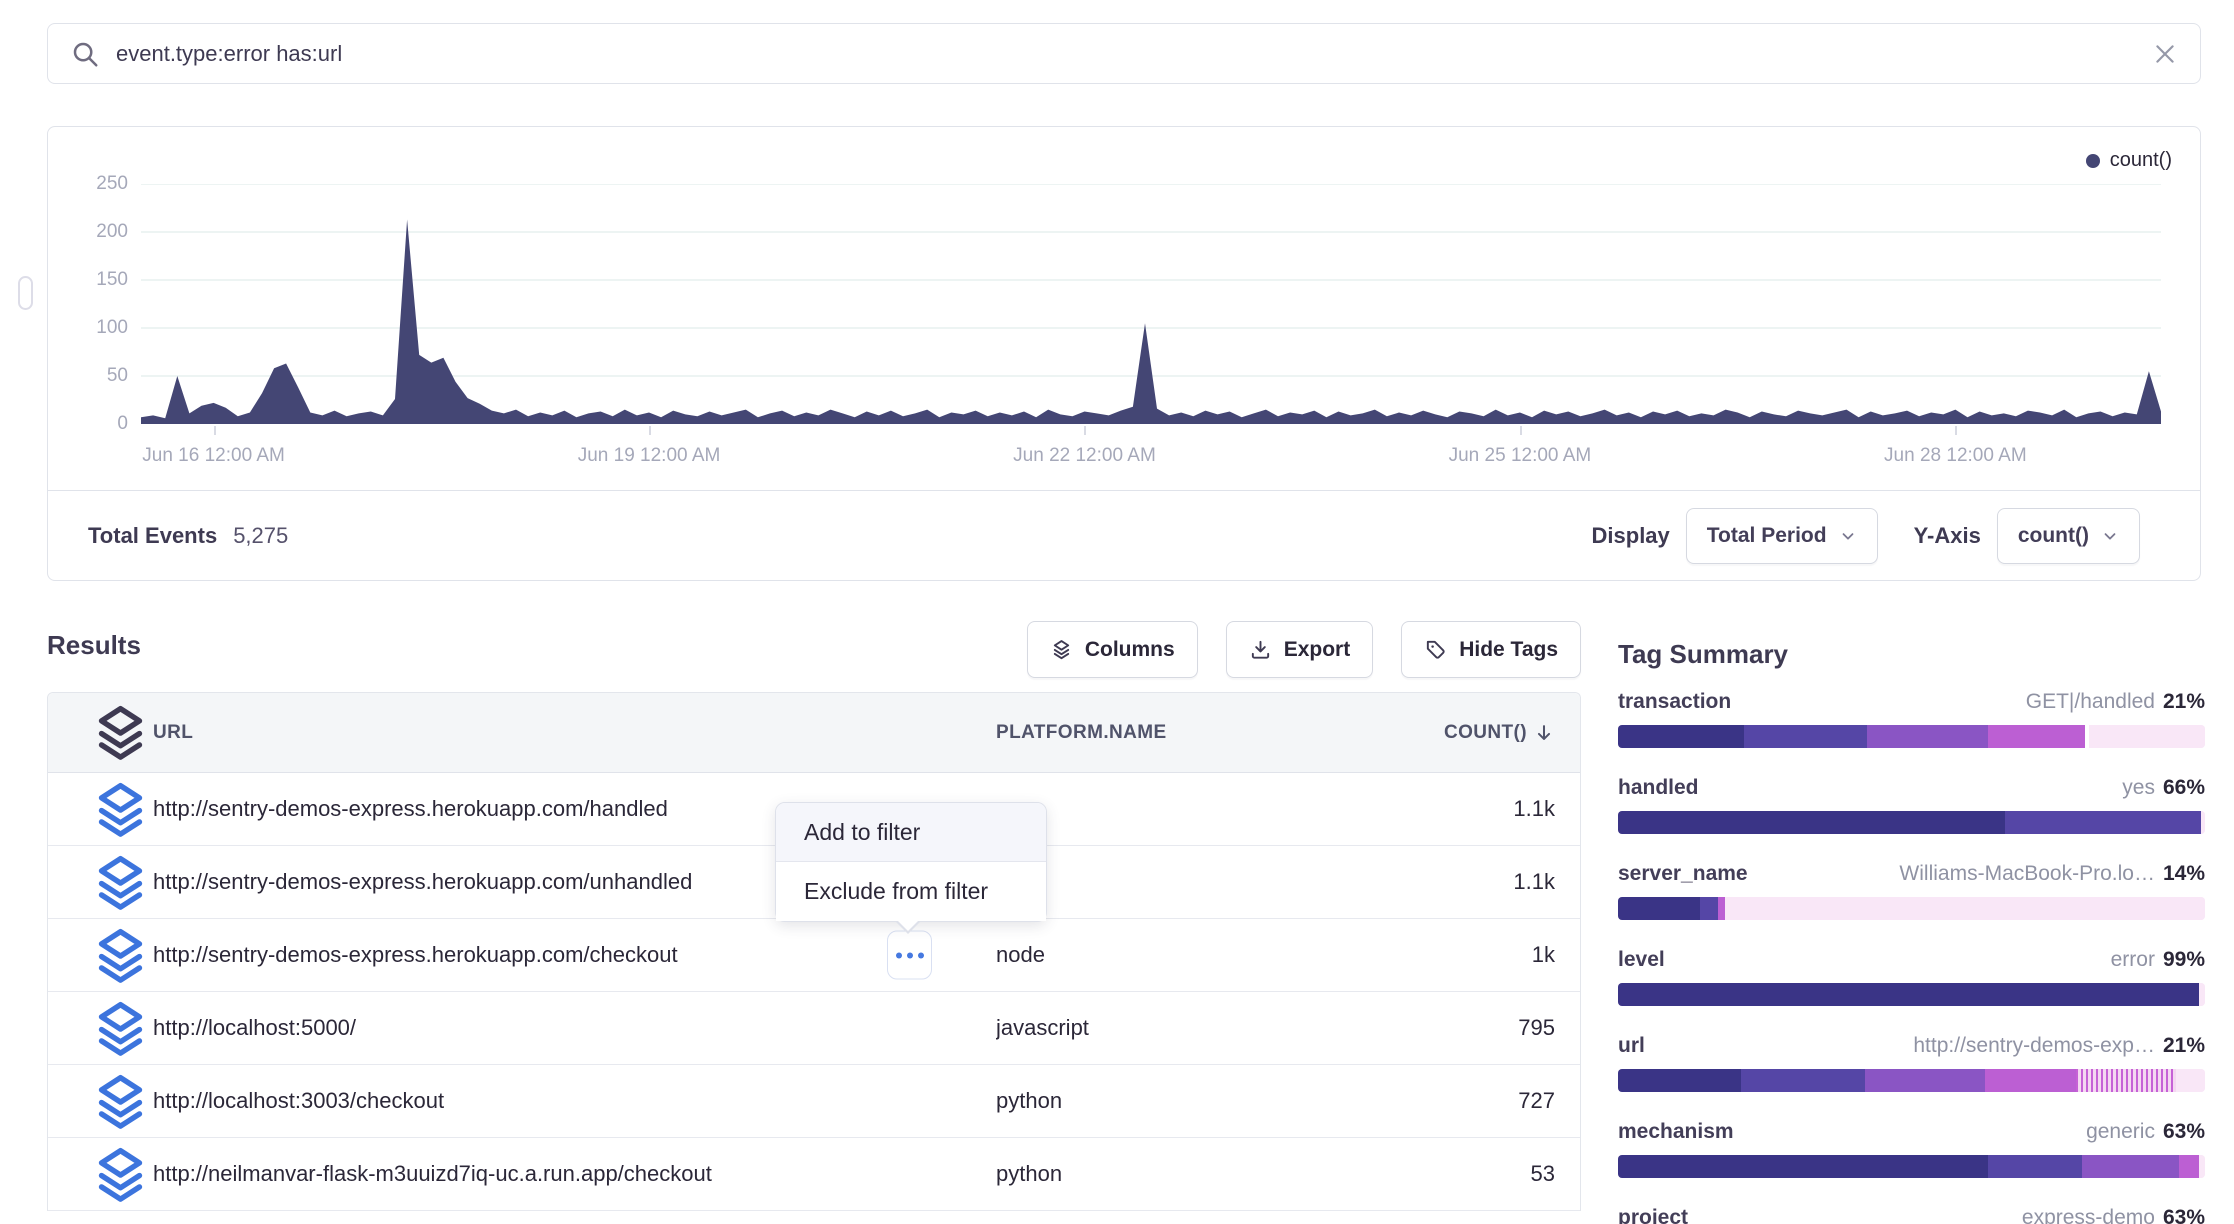 Image resolution: width=2234 pixels, height=1224 pixels. I want to click on display-dropdown: Total Period, so click(1781, 535).